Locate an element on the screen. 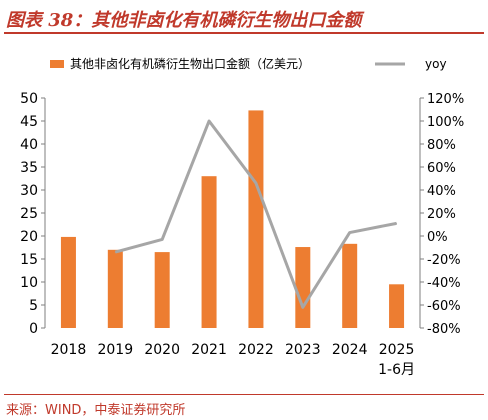 The image size is (488, 420). x-axis-tick-label: 2021 is located at coordinates (209, 350).